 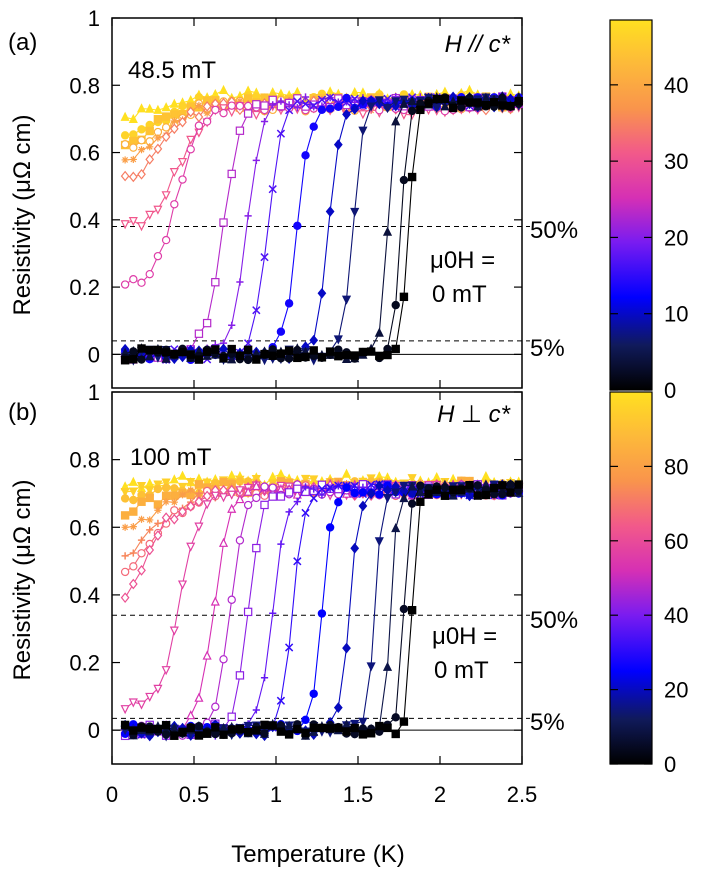 What do you see at coordinates (330, 91) in the screenshot?
I see `data-point-a-48.5-25` at bounding box center [330, 91].